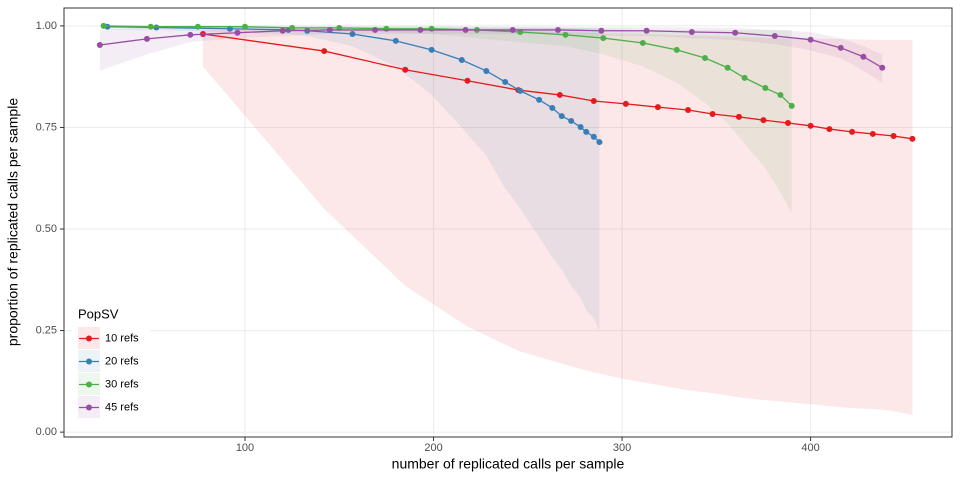 The image size is (960, 480). What do you see at coordinates (46, 26) in the screenshot?
I see `y-tick-label: 1.00` at bounding box center [46, 26].